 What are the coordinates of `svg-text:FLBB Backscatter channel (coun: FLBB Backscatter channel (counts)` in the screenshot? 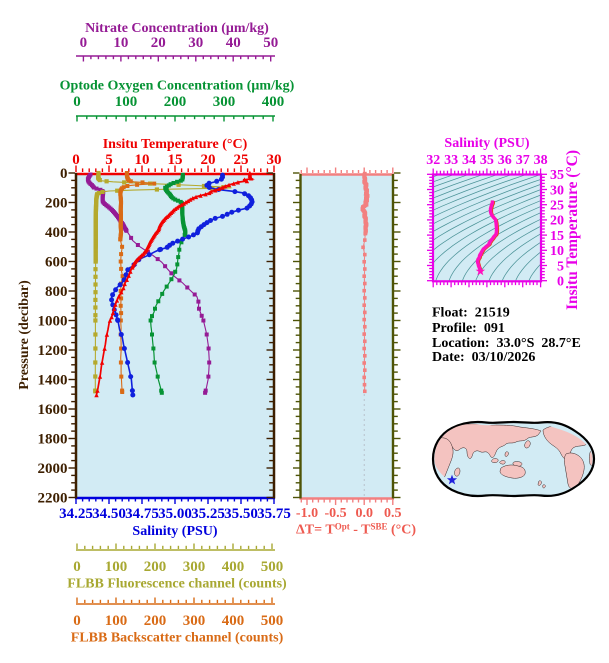 It's located at (177, 638).